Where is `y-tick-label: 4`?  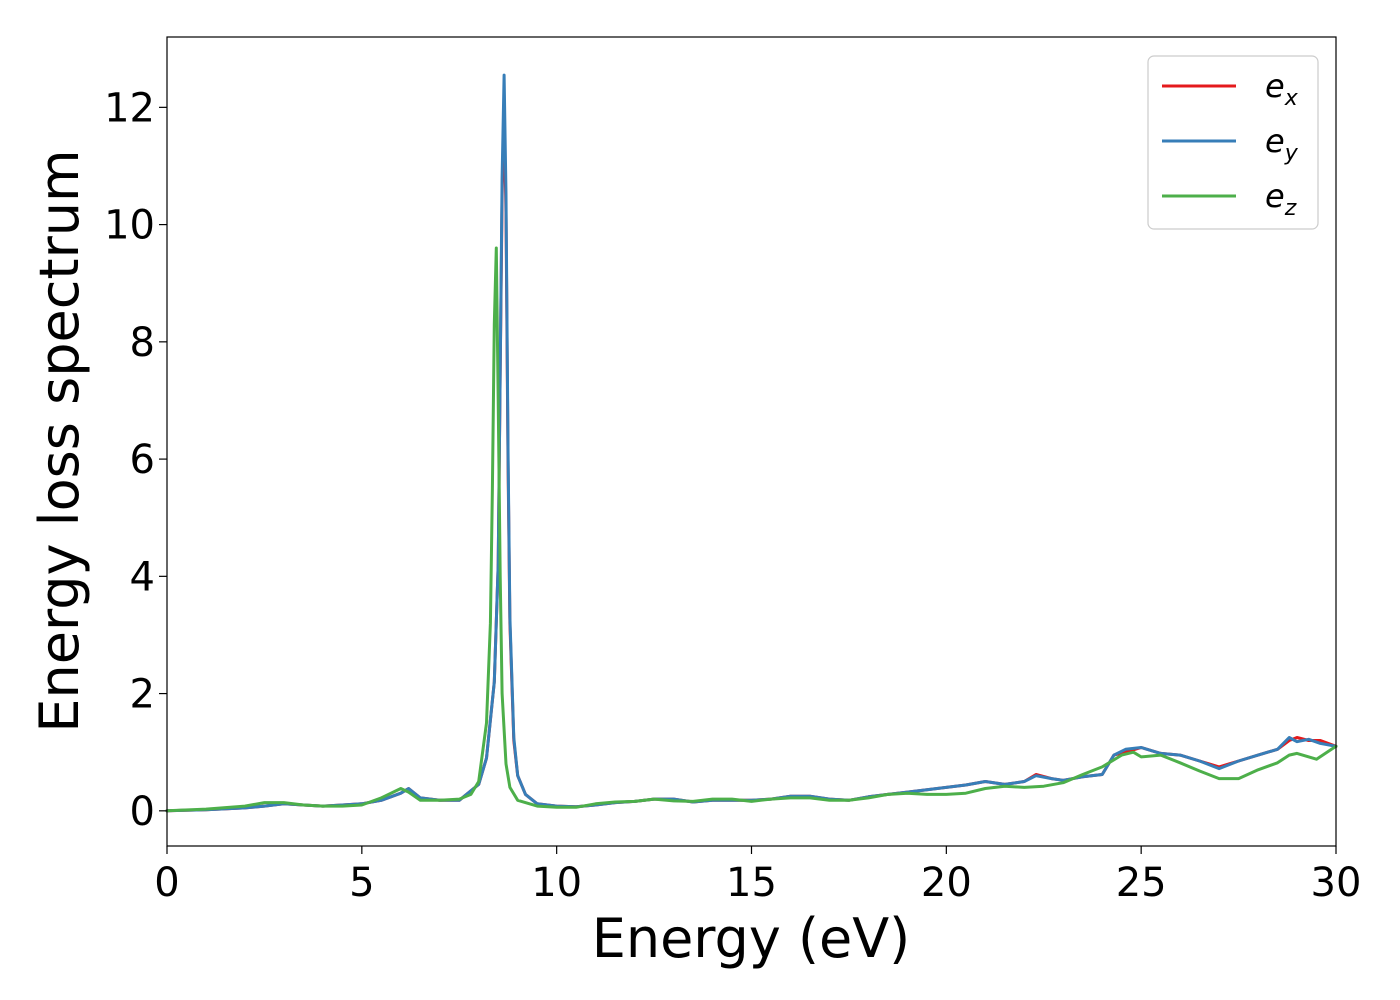
y-tick-label: 4 is located at coordinates (142, 577).